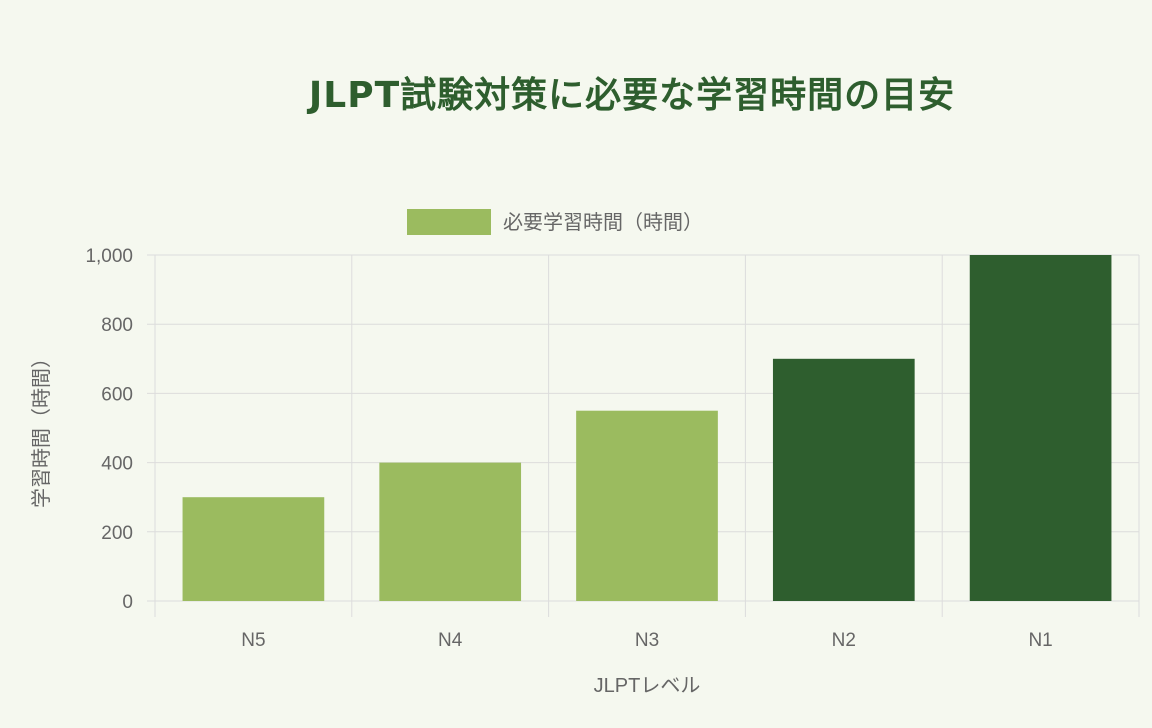 The image size is (1152, 728). I want to click on bar-n3, so click(647, 505).